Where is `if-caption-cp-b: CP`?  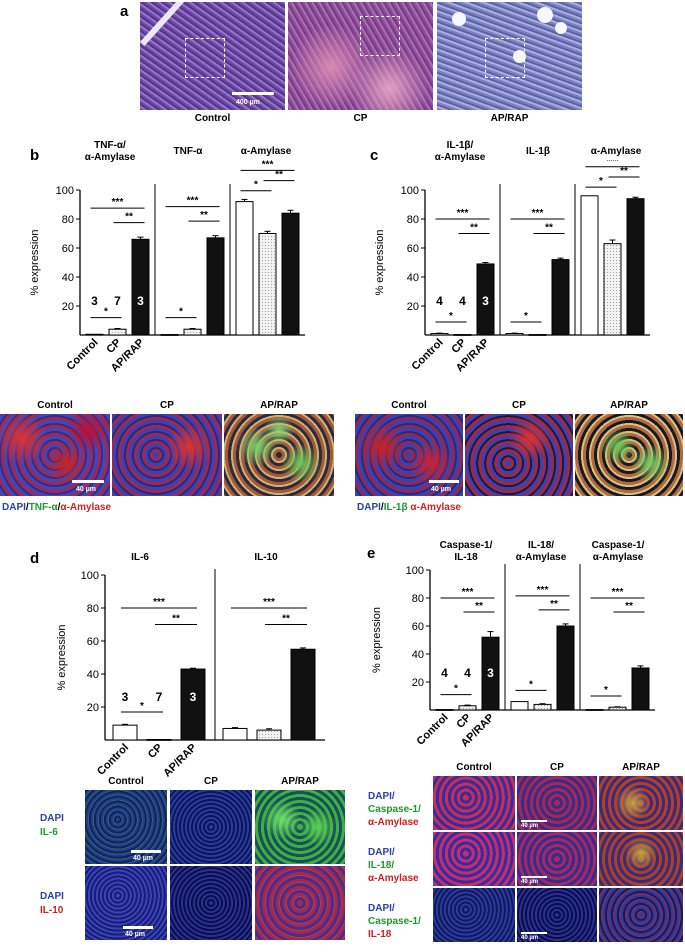 if-caption-cp-b: CP is located at coordinates (167, 405).